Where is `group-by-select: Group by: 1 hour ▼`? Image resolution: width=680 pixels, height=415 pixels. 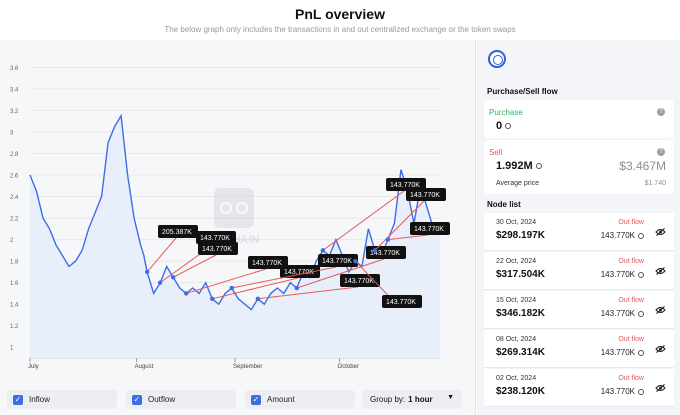 group-by-select: Group by: 1 hour ▼ is located at coordinates (412, 399).